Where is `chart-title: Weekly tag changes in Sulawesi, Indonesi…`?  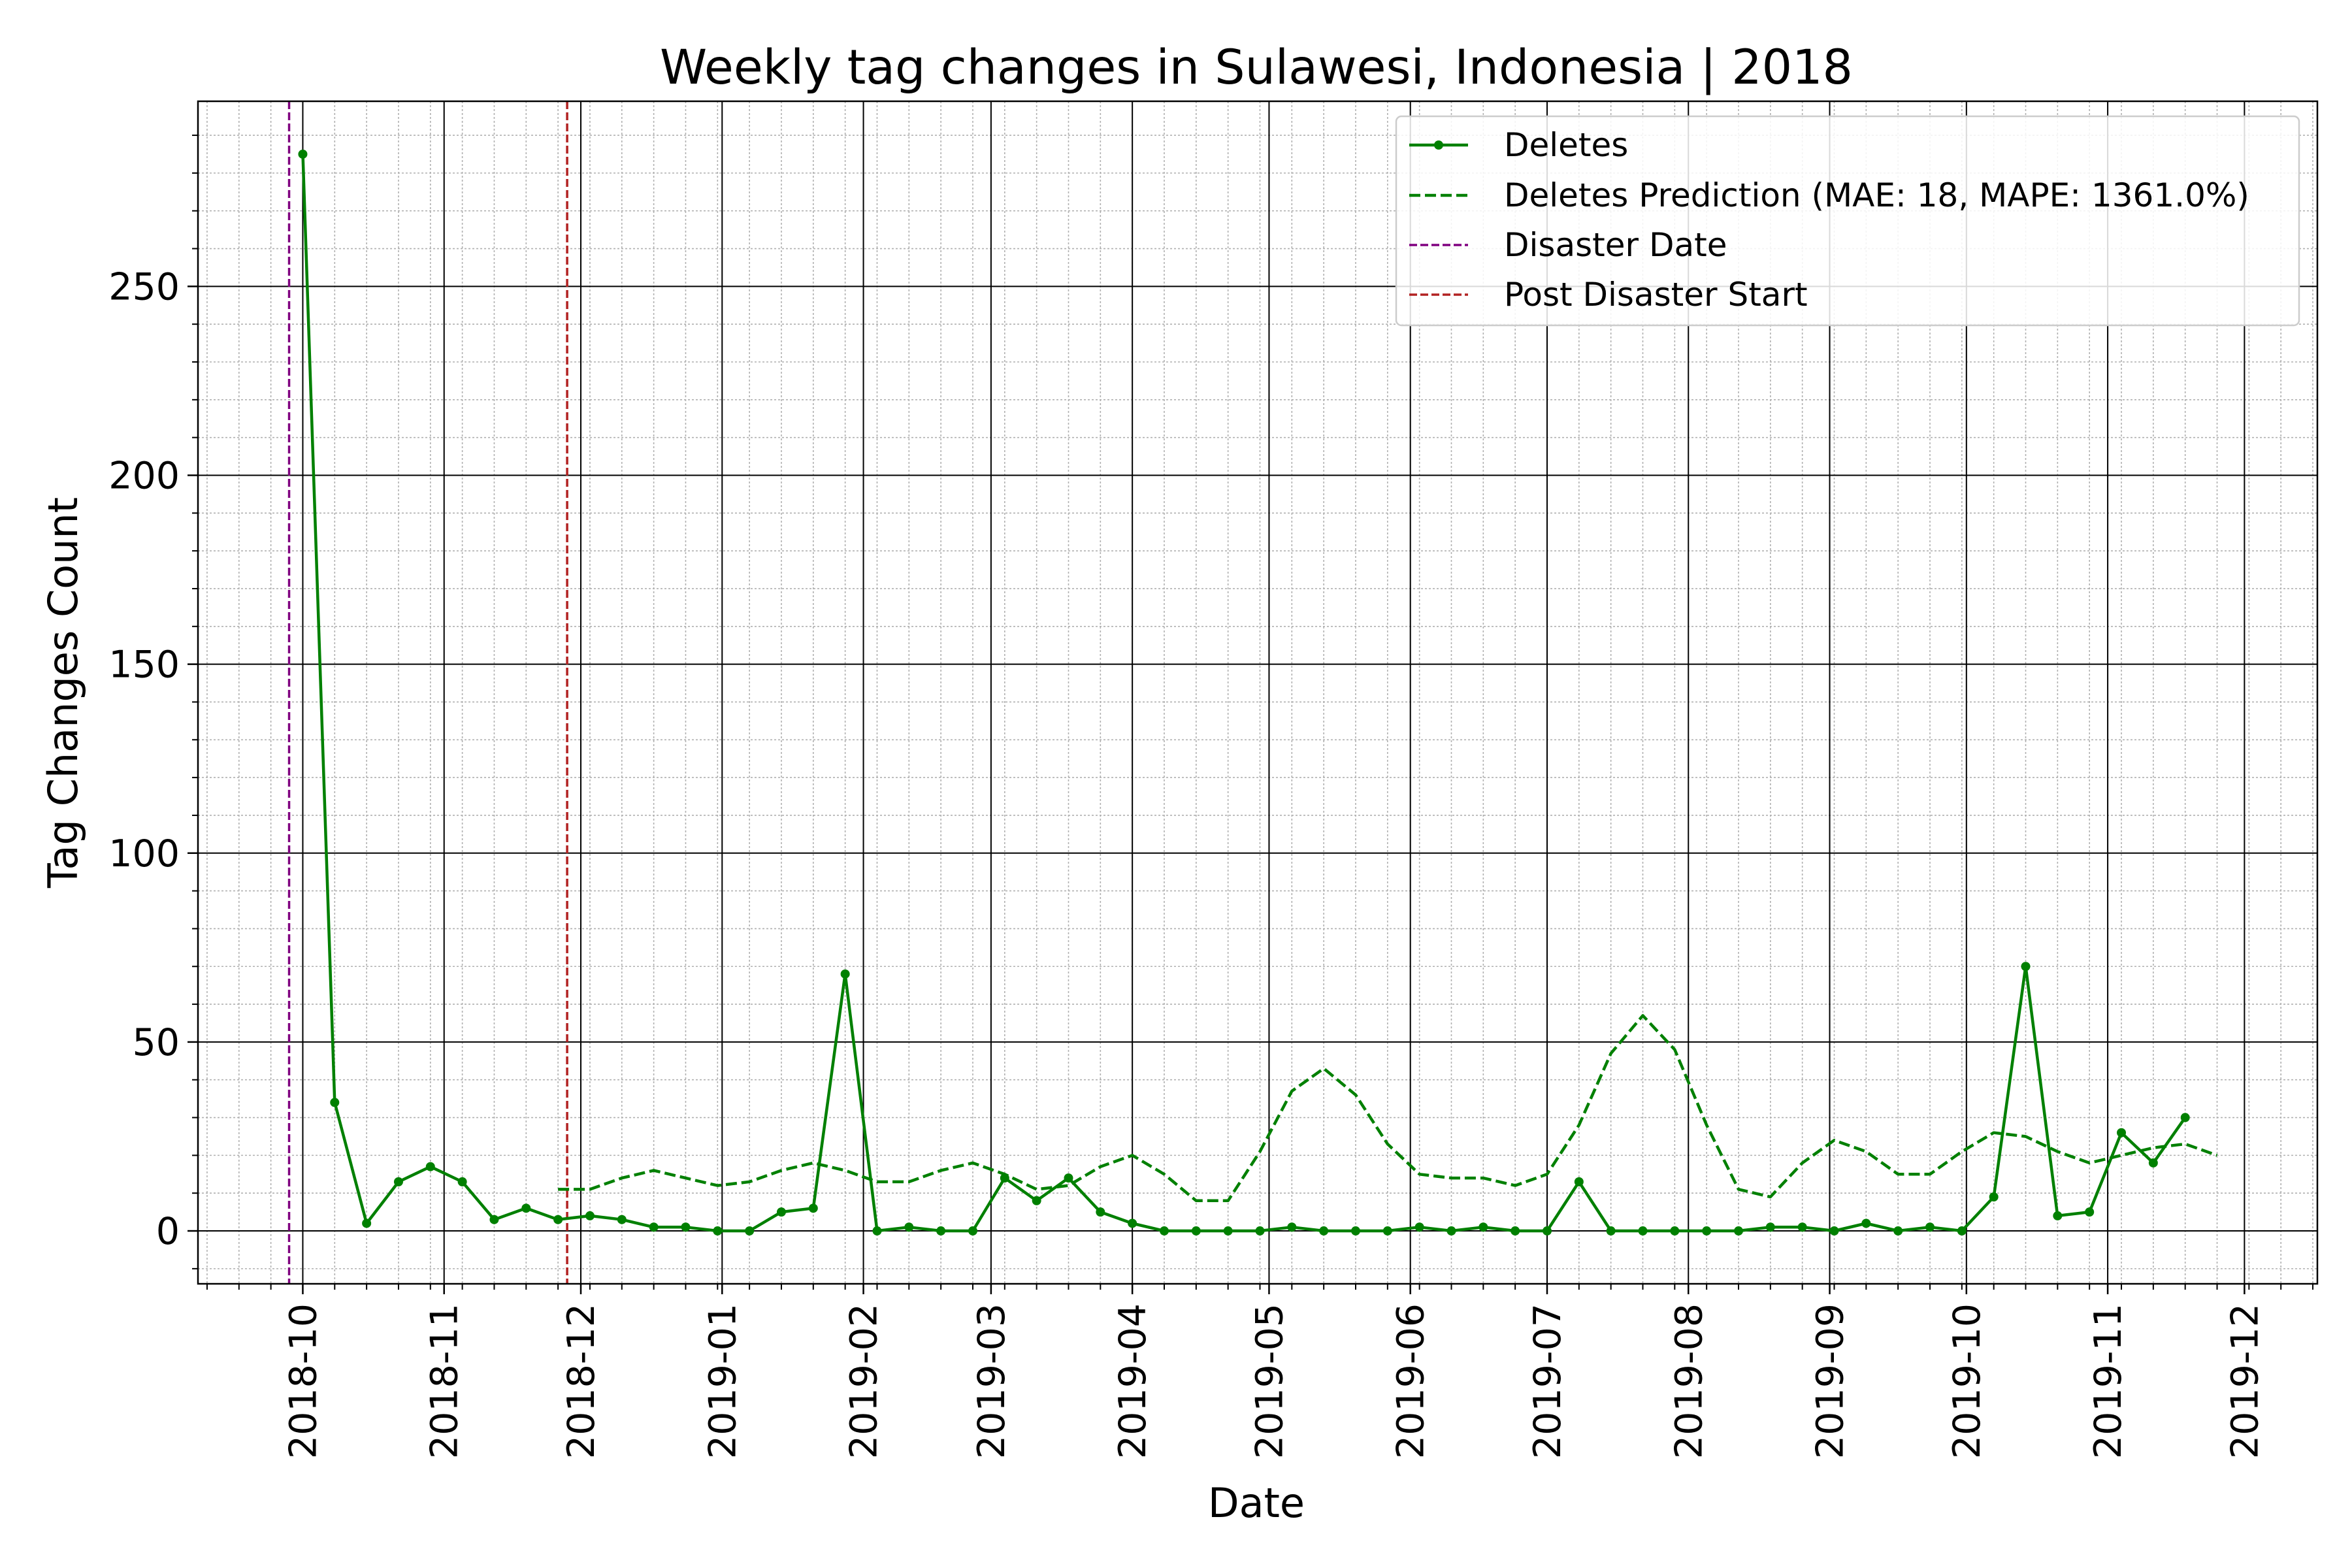 chart-title: Weekly tag changes in Sulawesi, Indonesi… is located at coordinates (1256, 67).